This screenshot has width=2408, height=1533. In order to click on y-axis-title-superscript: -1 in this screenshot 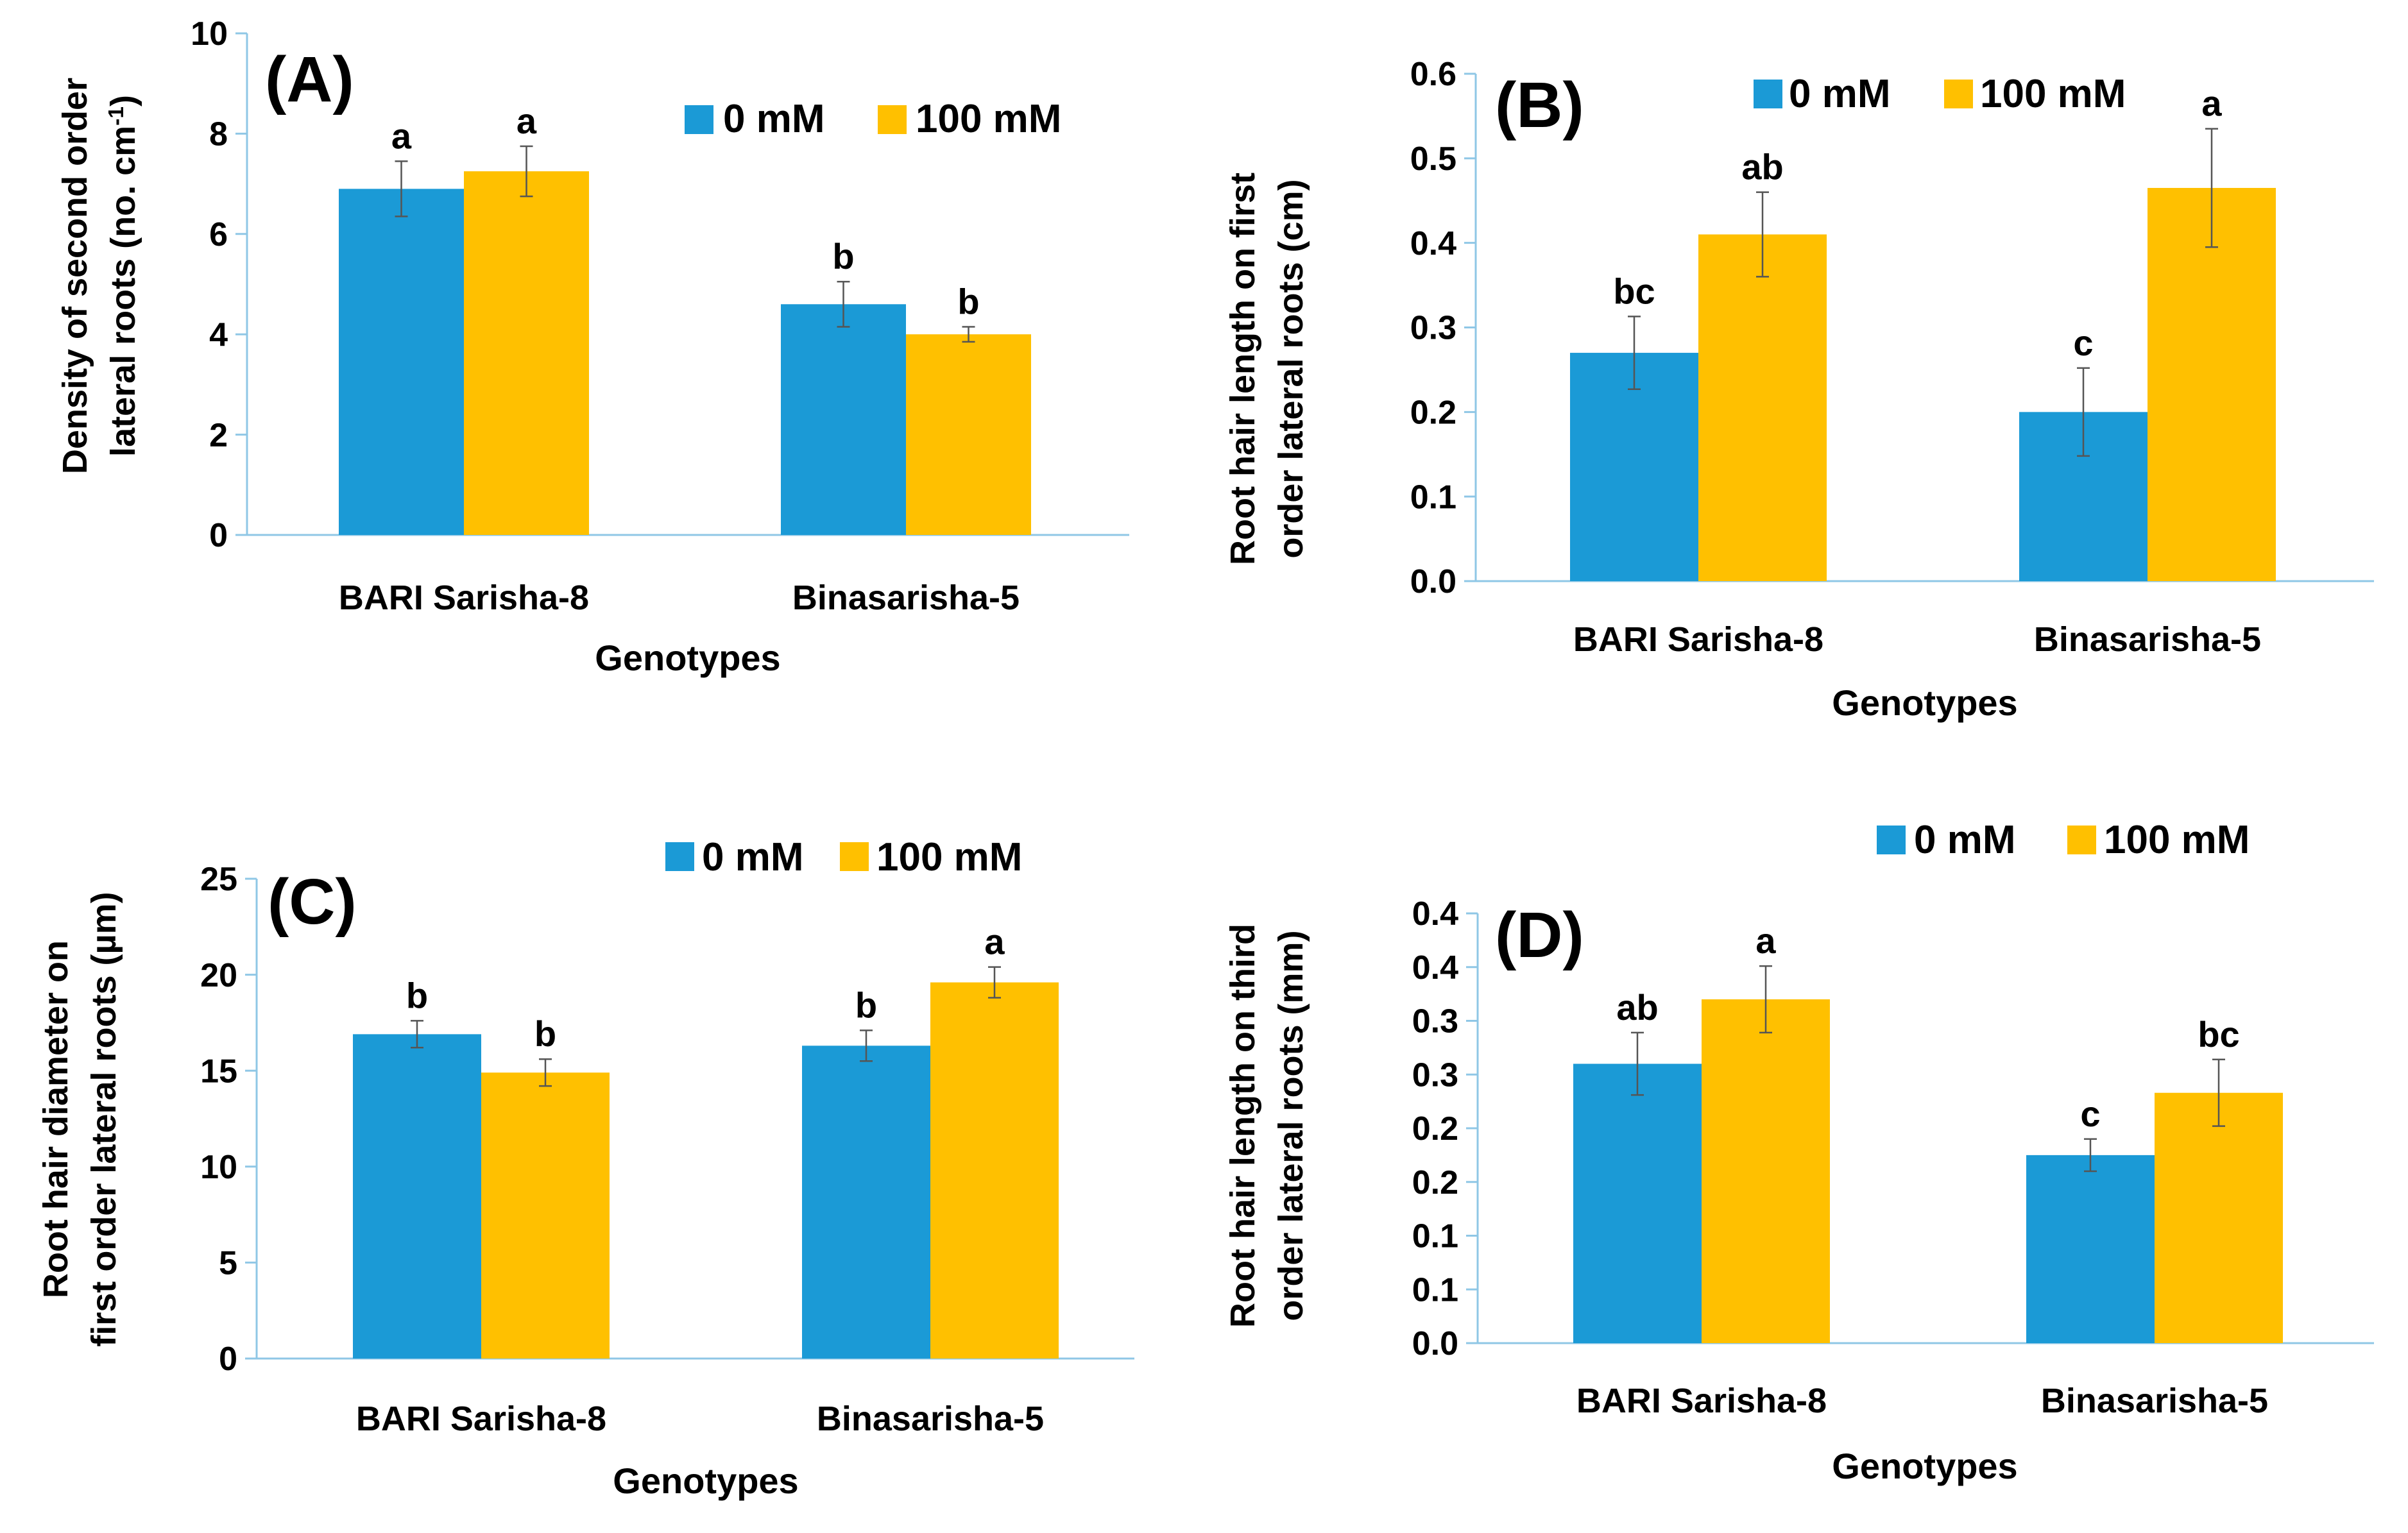, I will do `click(116, 116)`.